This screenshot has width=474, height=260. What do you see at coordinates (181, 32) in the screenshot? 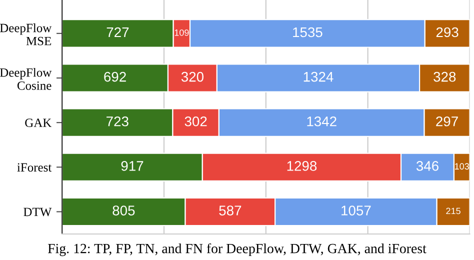
I see `data-label: 109` at bounding box center [181, 32].